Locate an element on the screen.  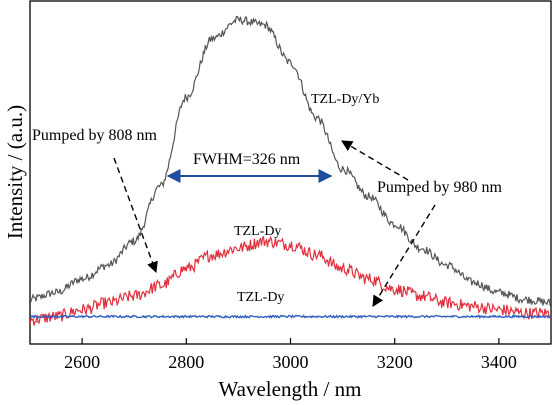
annotation-tzl-dy-yb: TZL-Dy/Yb is located at coordinates (345, 99).